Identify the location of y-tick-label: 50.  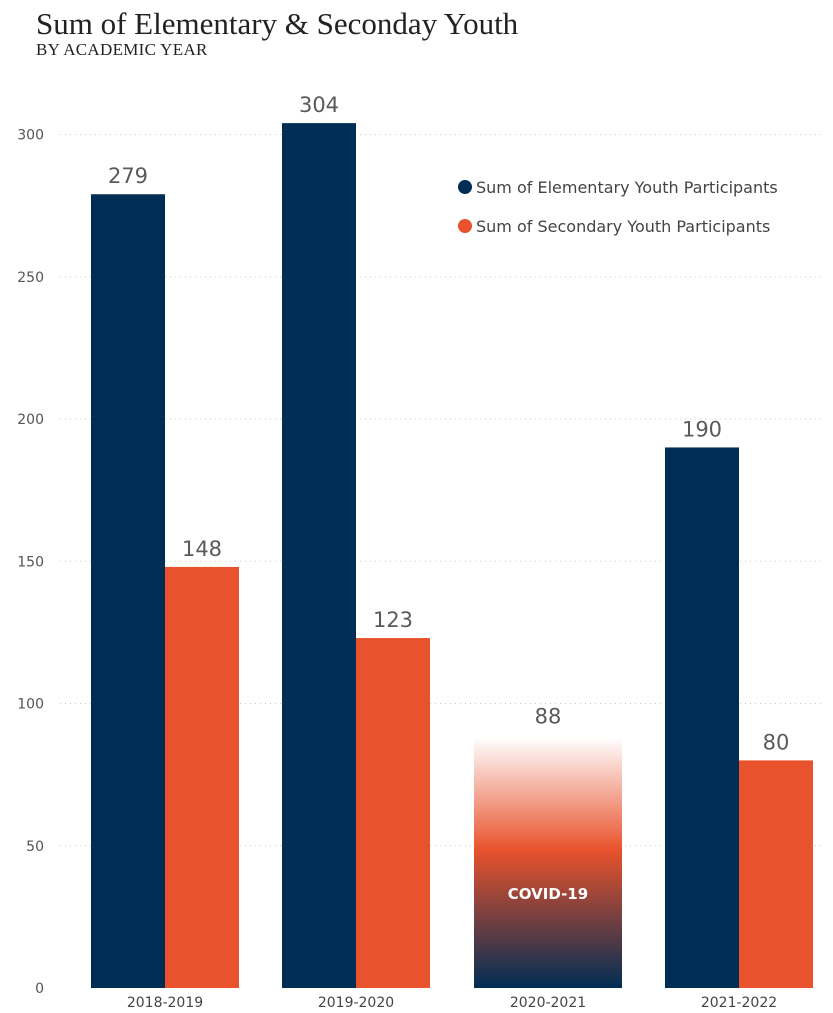
(35, 847).